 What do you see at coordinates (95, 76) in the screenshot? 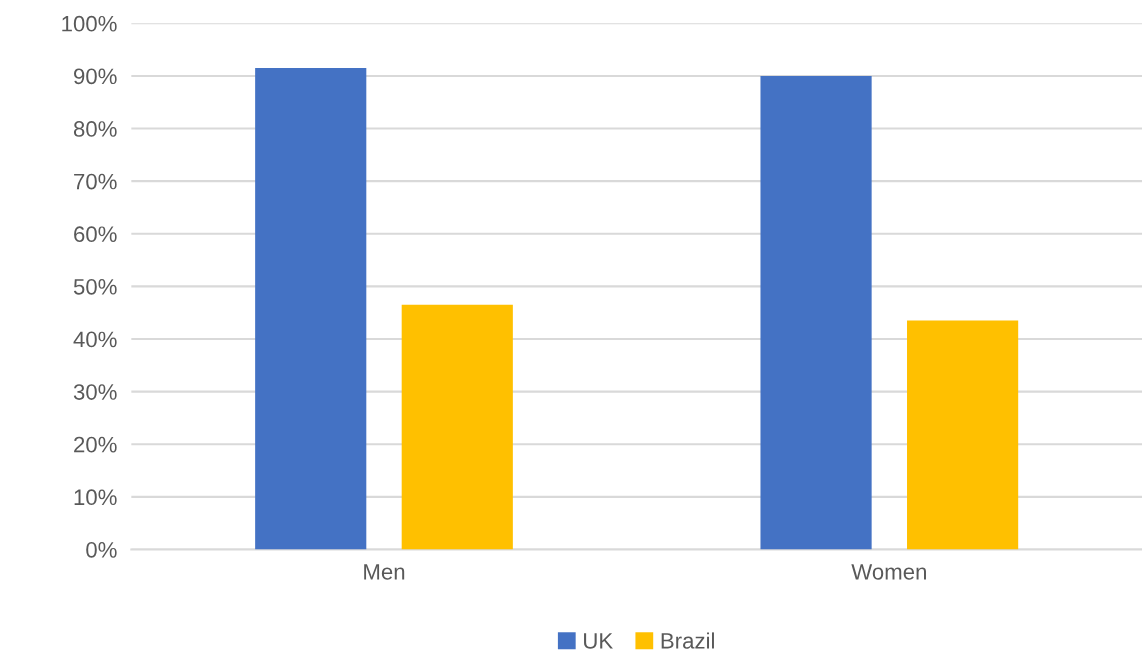
I see `y-tick-label: 90%` at bounding box center [95, 76].